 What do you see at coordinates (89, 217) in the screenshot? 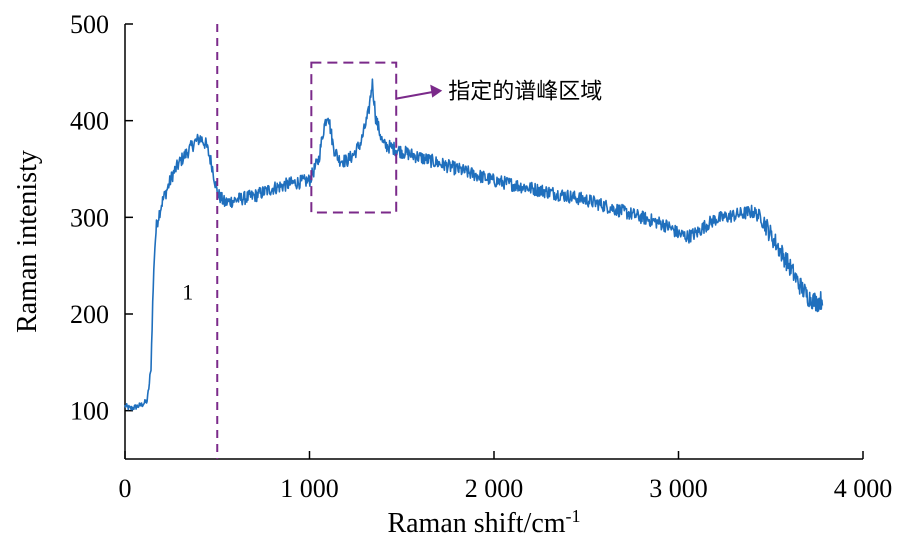
I see `y-tick-label: 300` at bounding box center [89, 217].